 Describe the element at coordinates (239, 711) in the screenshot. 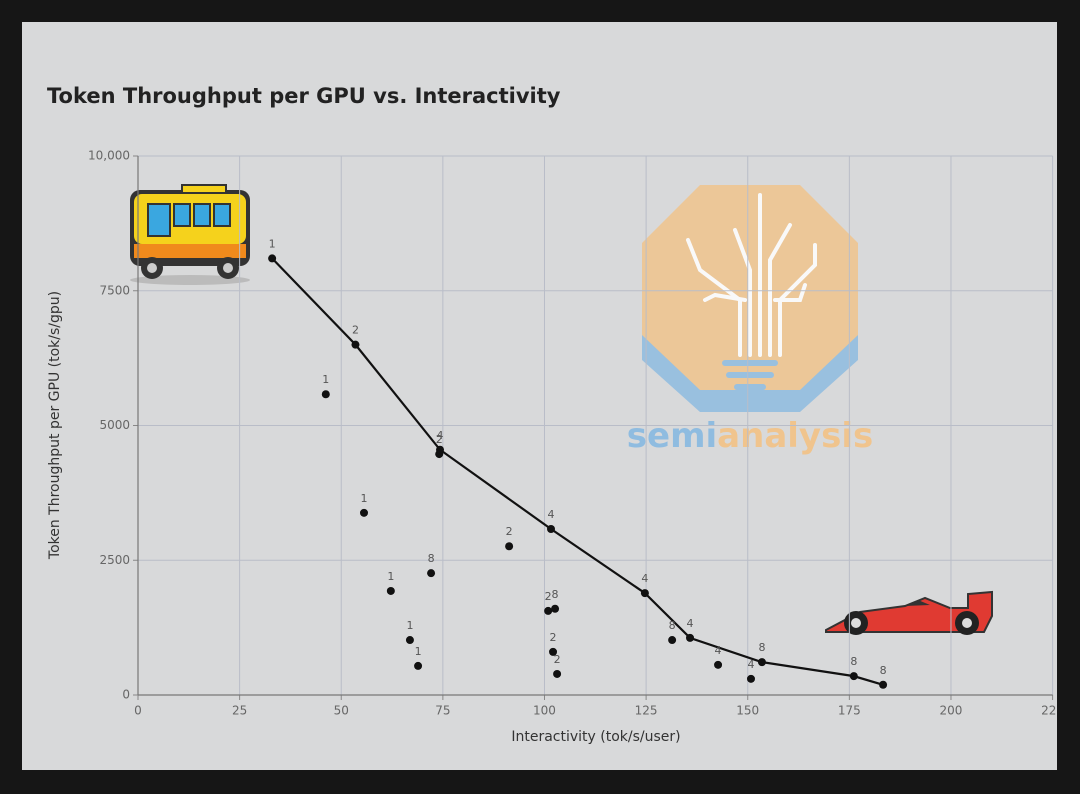

I see `x-tick-label: 25` at that location.